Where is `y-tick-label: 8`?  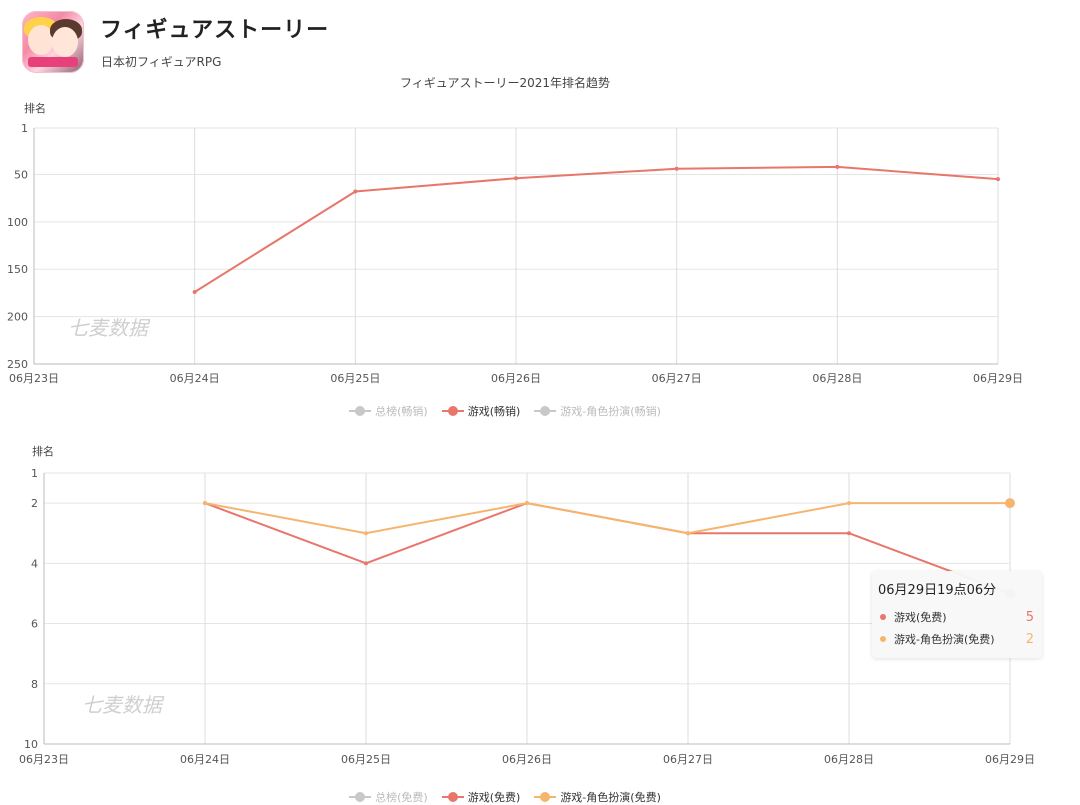 y-tick-label: 8 is located at coordinates (34, 684).